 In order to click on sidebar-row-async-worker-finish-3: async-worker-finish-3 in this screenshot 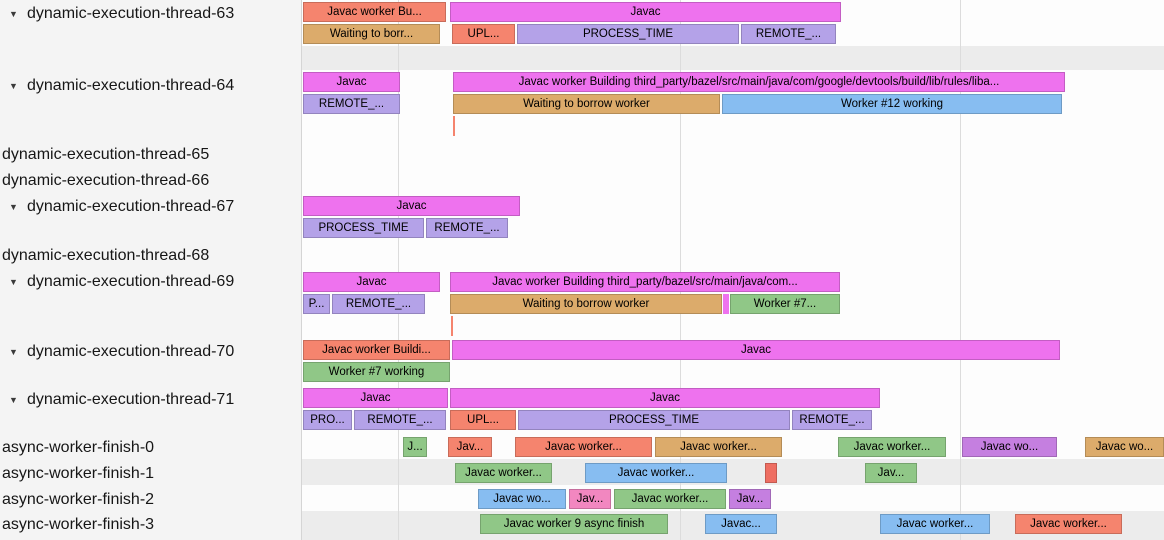, I will do `click(77, 525)`.